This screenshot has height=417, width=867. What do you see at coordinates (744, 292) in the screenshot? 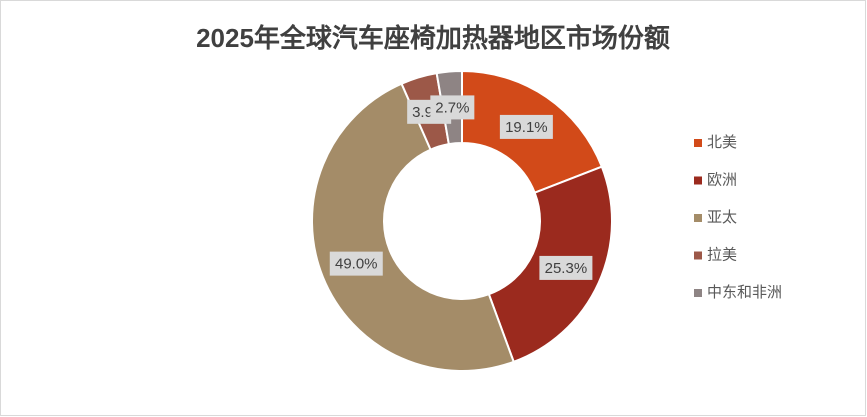
I see `legend-label: 中东和非洲` at bounding box center [744, 292].